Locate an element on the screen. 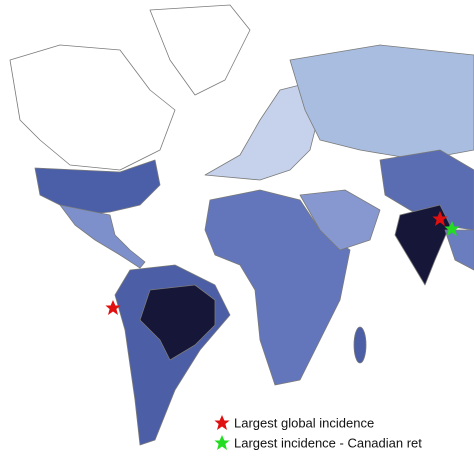  madagascar is located at coordinates (360, 345).